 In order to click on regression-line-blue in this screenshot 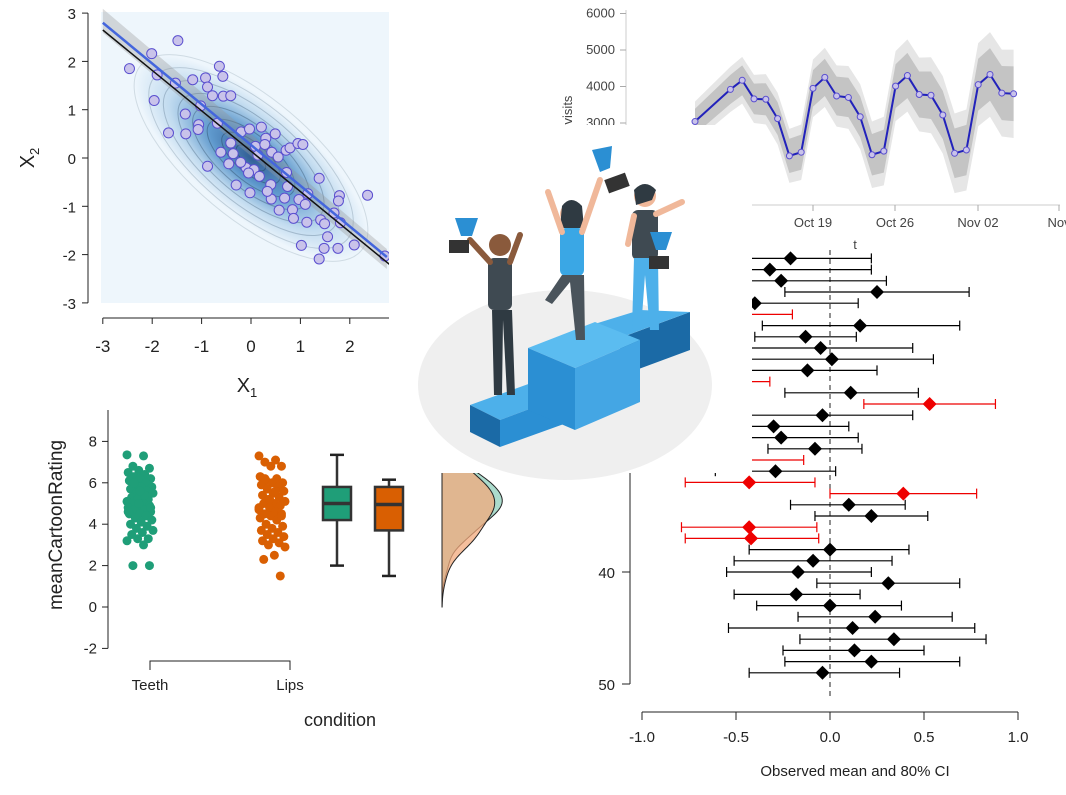, I will do `click(245, 139)`.